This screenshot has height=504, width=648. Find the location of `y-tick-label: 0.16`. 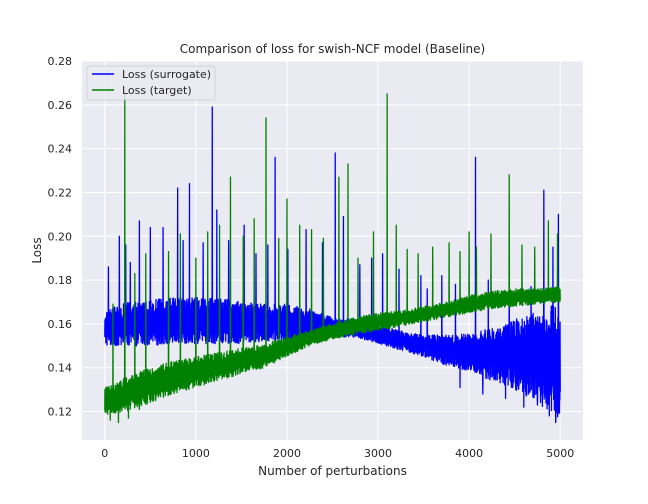

y-tick-label: 0.16 is located at coordinates (60, 324).